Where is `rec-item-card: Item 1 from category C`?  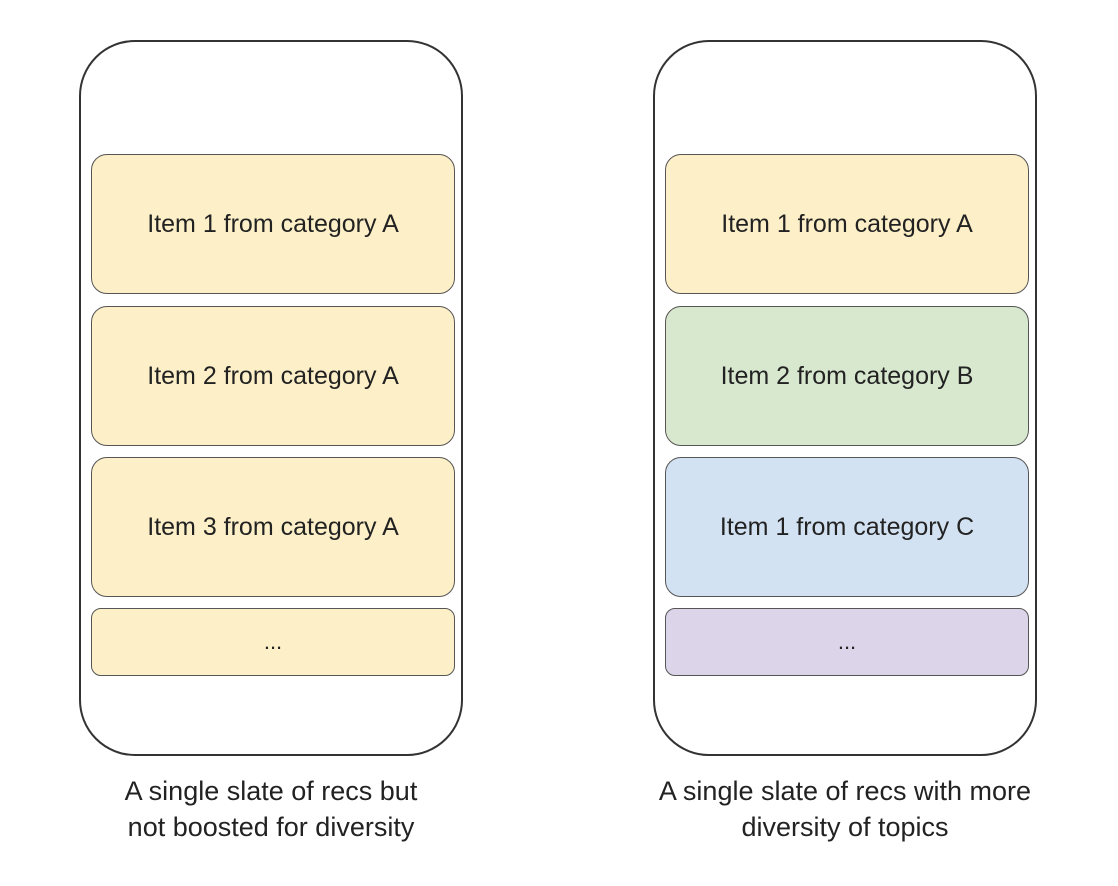
rec-item-card: Item 1 from category C is located at coordinates (847, 527).